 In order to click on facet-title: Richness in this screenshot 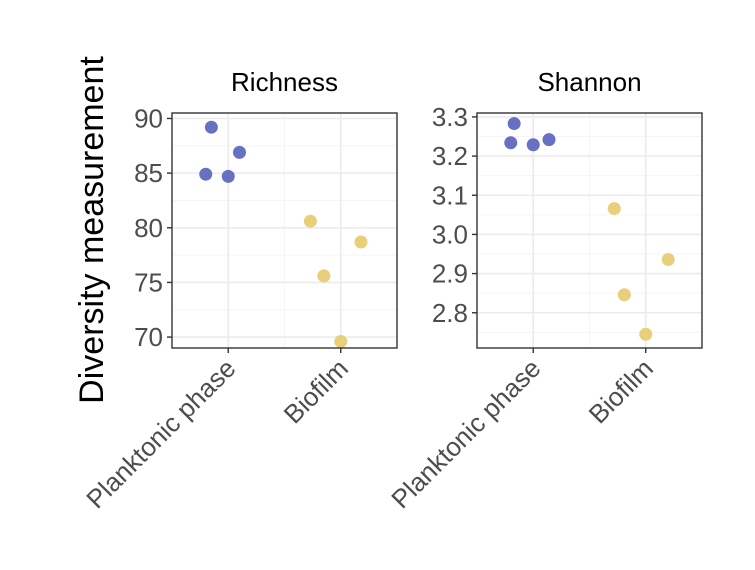, I will do `click(284, 82)`.